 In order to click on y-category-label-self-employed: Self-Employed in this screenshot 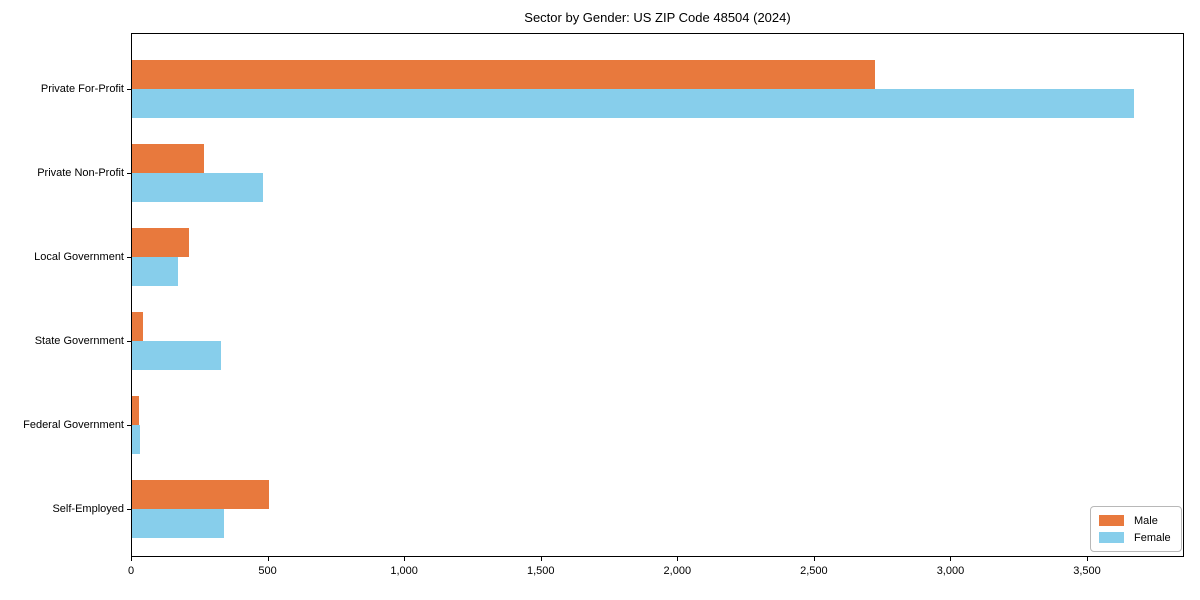, I will do `click(88, 509)`.